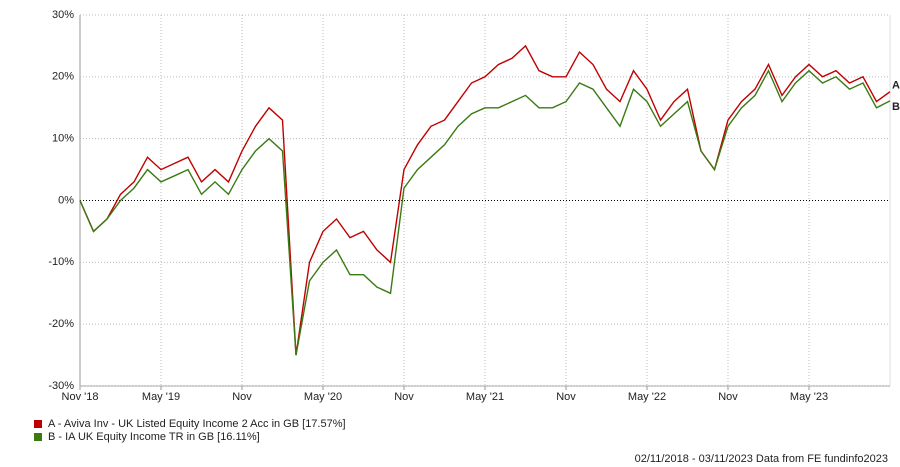 This screenshot has height=467, width=900. Describe the element at coordinates (61, 324) in the screenshot. I see `y-tick-label: -20%` at that location.